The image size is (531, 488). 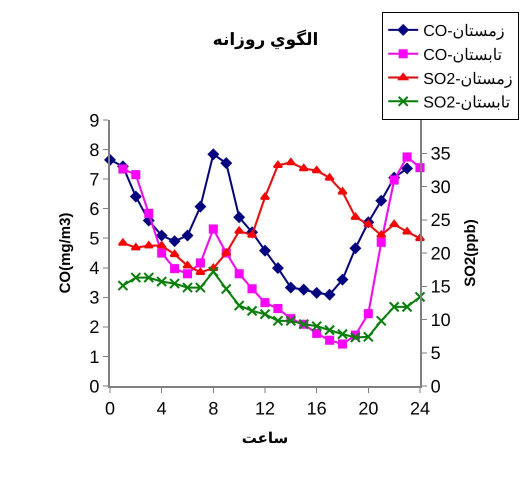 I want to click on y-tick-label: 0, so click(x=94, y=386).